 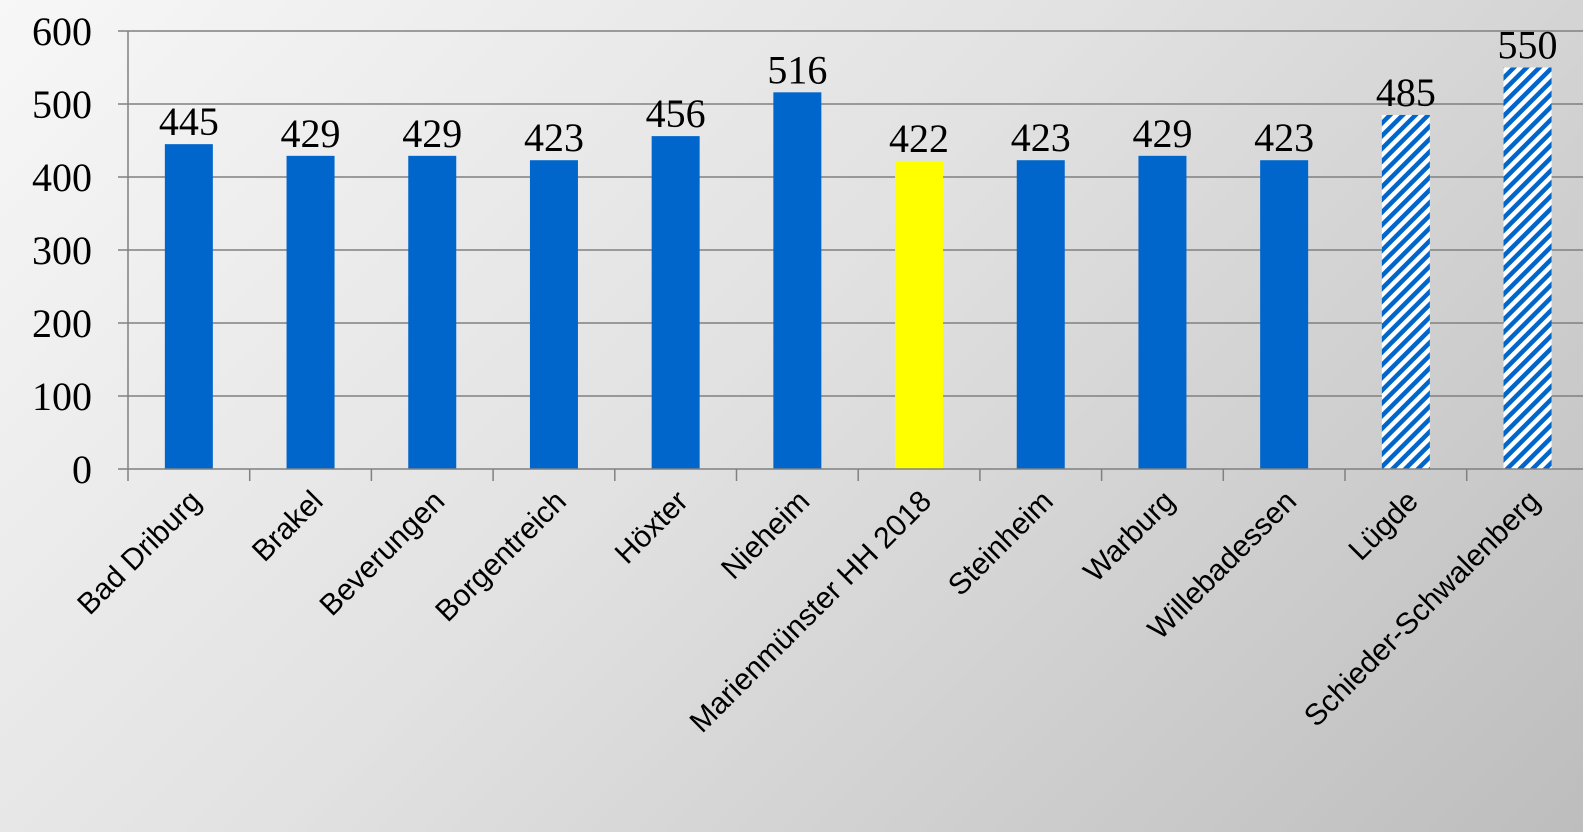 What do you see at coordinates (1406, 92) in the screenshot?
I see `data-label: 485` at bounding box center [1406, 92].